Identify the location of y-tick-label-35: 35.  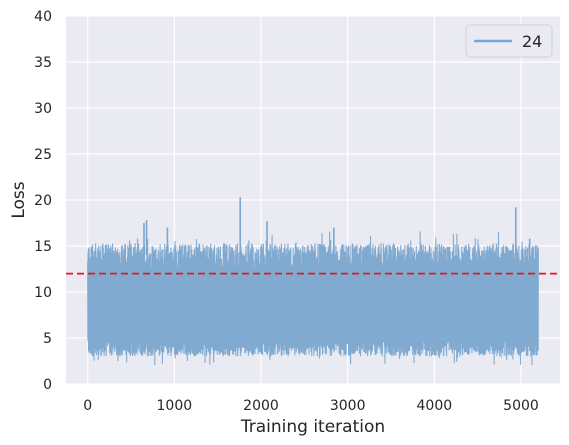
(43, 63).